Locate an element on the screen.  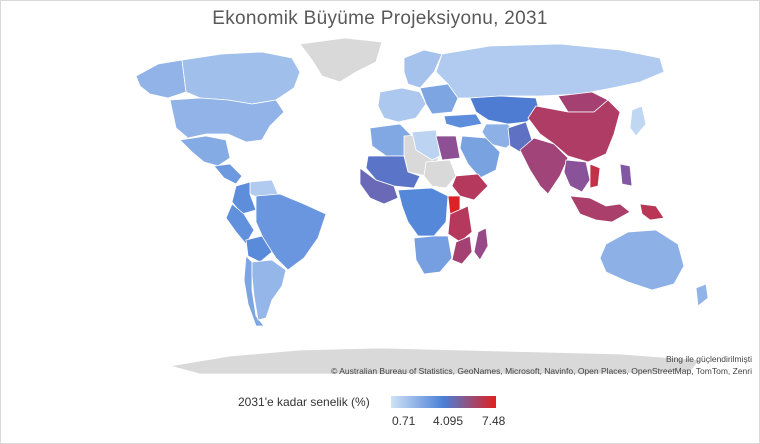
region-mozambique is located at coordinates (462, 250).